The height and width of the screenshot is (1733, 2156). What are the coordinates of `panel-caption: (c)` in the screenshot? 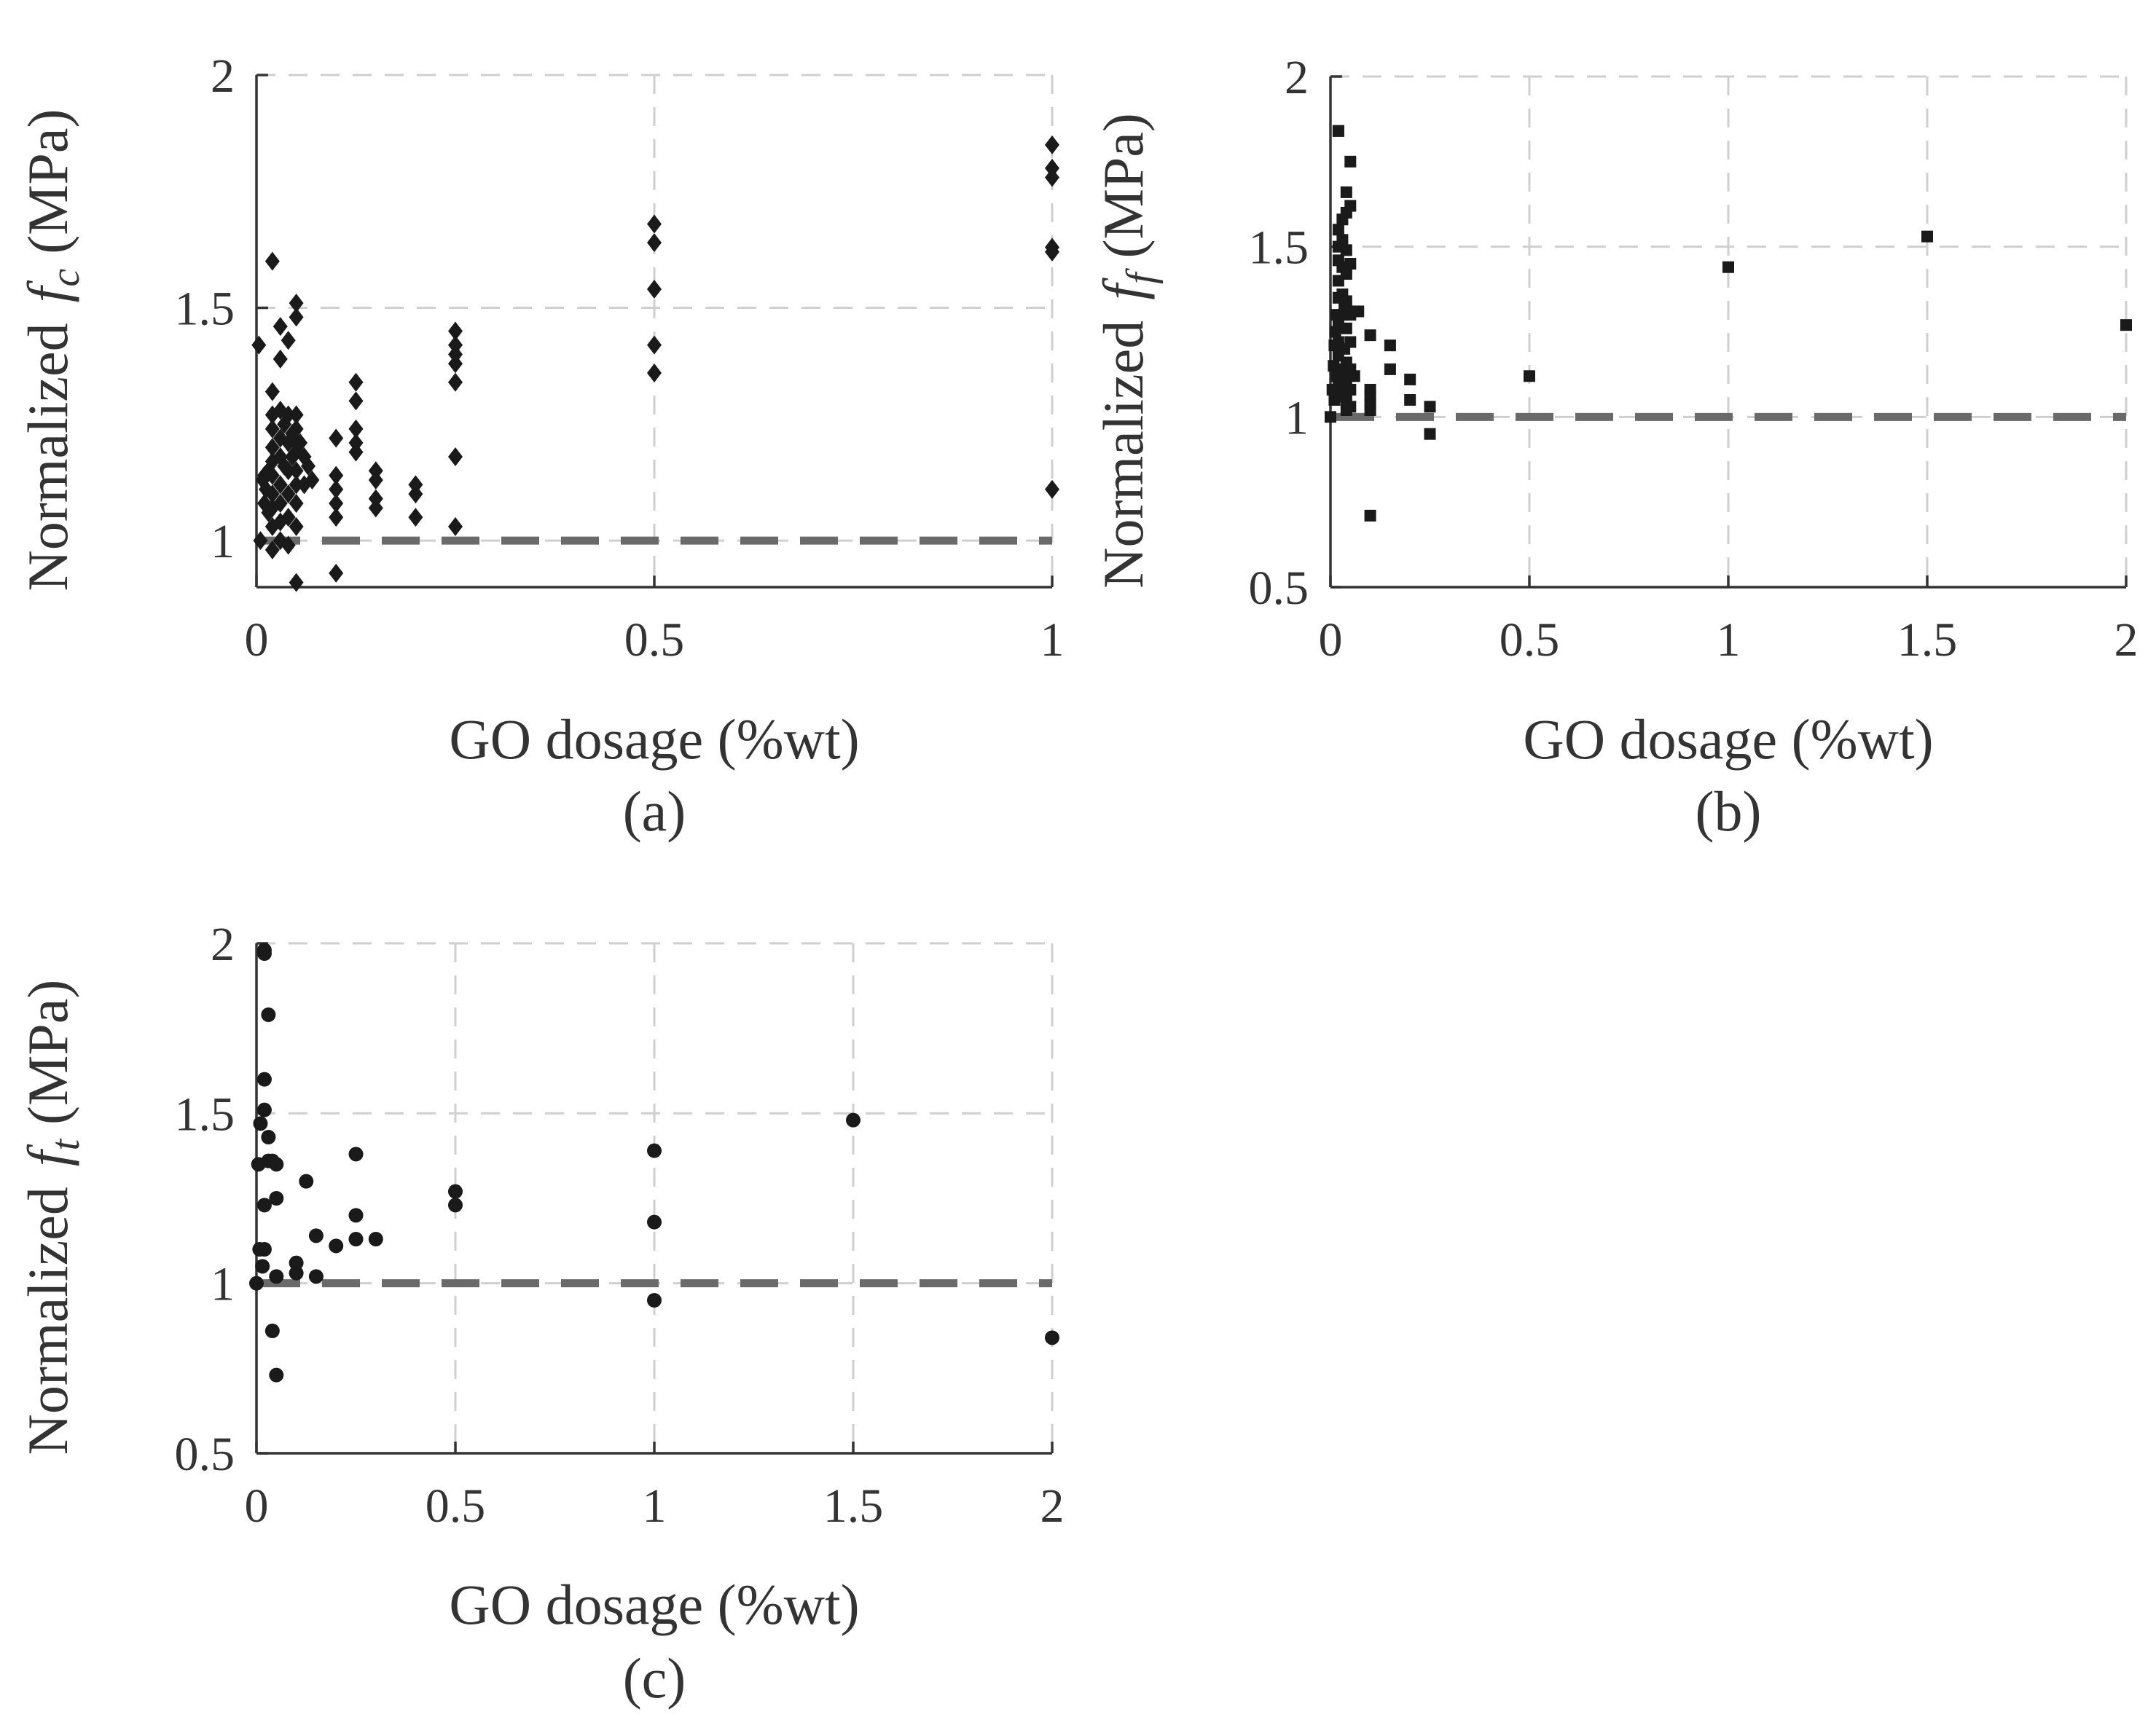 It's located at (654, 1678).